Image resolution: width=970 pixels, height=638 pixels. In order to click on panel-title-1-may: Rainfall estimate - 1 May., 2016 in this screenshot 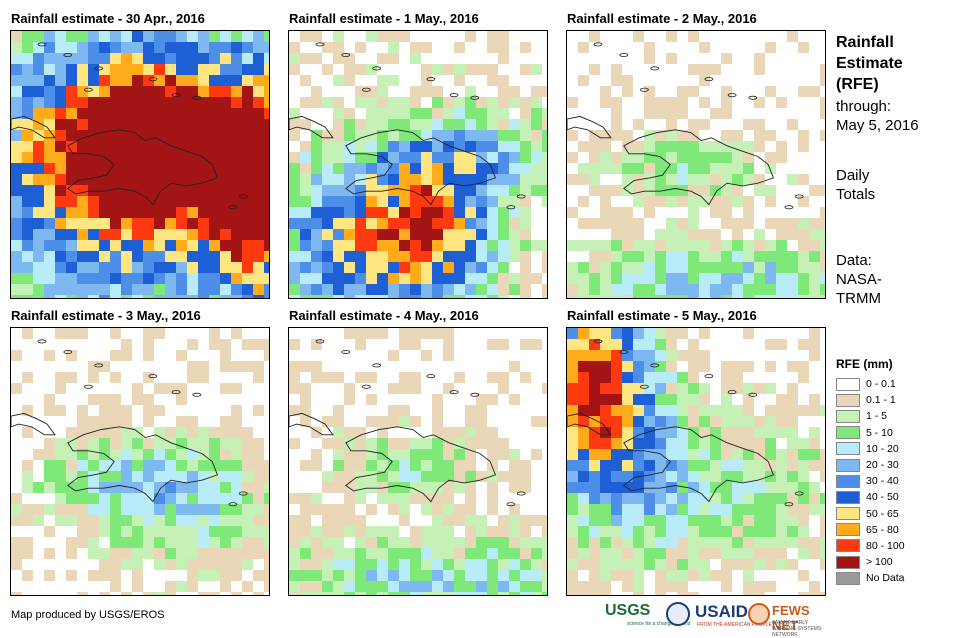, I will do `click(384, 18)`.